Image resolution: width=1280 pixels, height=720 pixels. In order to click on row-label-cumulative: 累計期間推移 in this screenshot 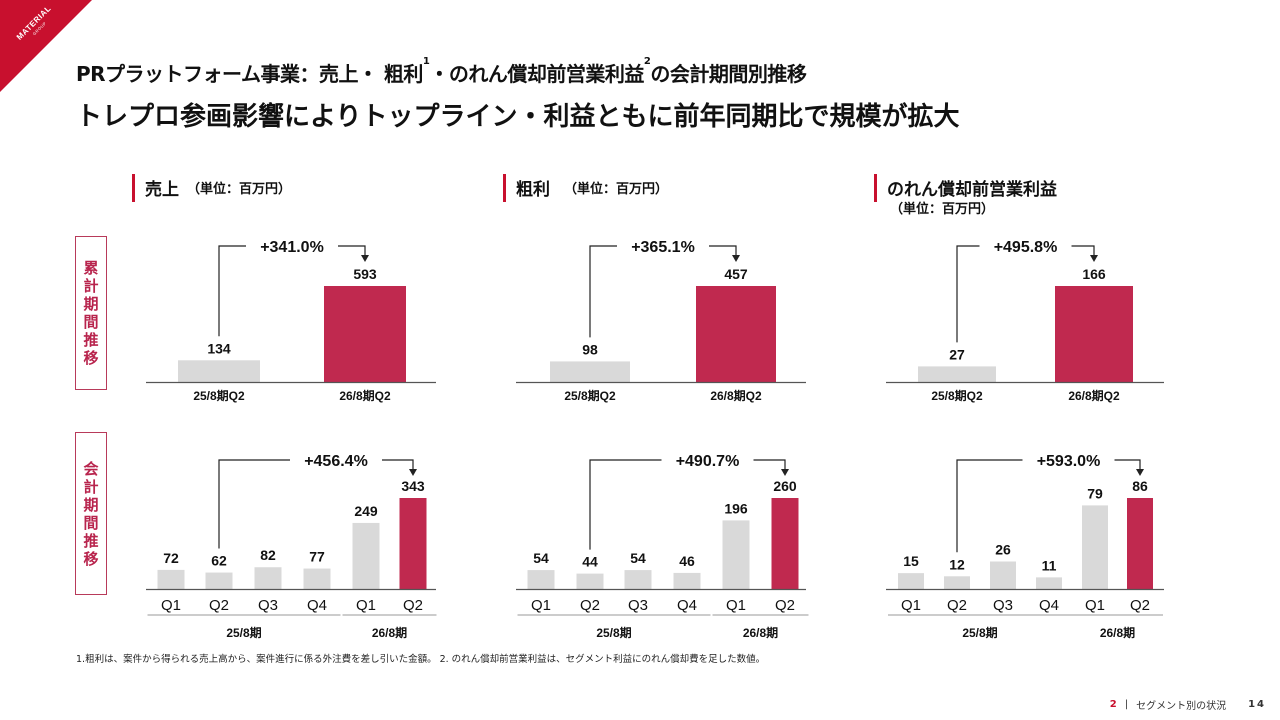, I will do `click(91, 313)`.